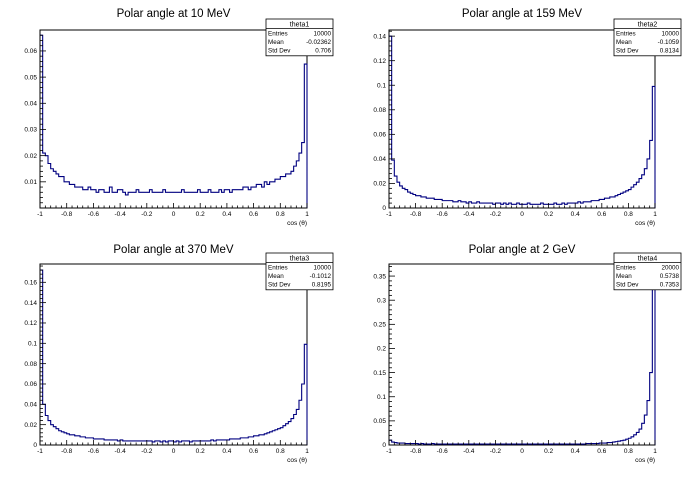  Describe the element at coordinates (670, 268) in the screenshot. I see `stats-value: 20000` at that location.